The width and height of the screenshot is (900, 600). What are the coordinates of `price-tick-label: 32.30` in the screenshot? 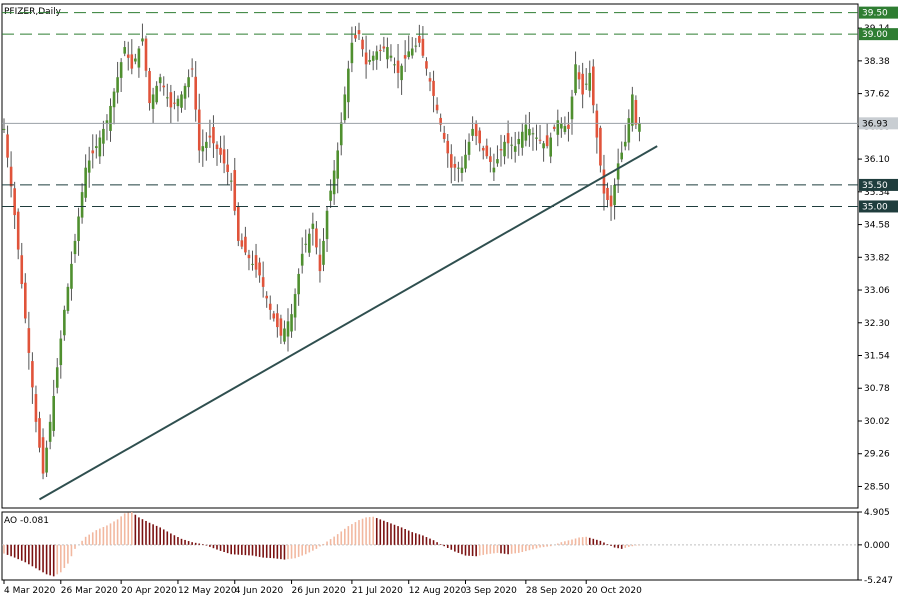 It's located at (877, 324).